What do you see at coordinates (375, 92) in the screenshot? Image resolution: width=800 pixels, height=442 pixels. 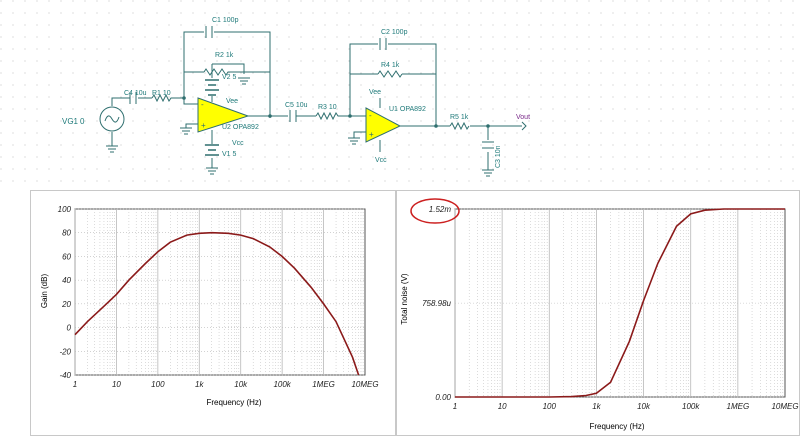 I see `u1-vee-label: Vee` at bounding box center [375, 92].